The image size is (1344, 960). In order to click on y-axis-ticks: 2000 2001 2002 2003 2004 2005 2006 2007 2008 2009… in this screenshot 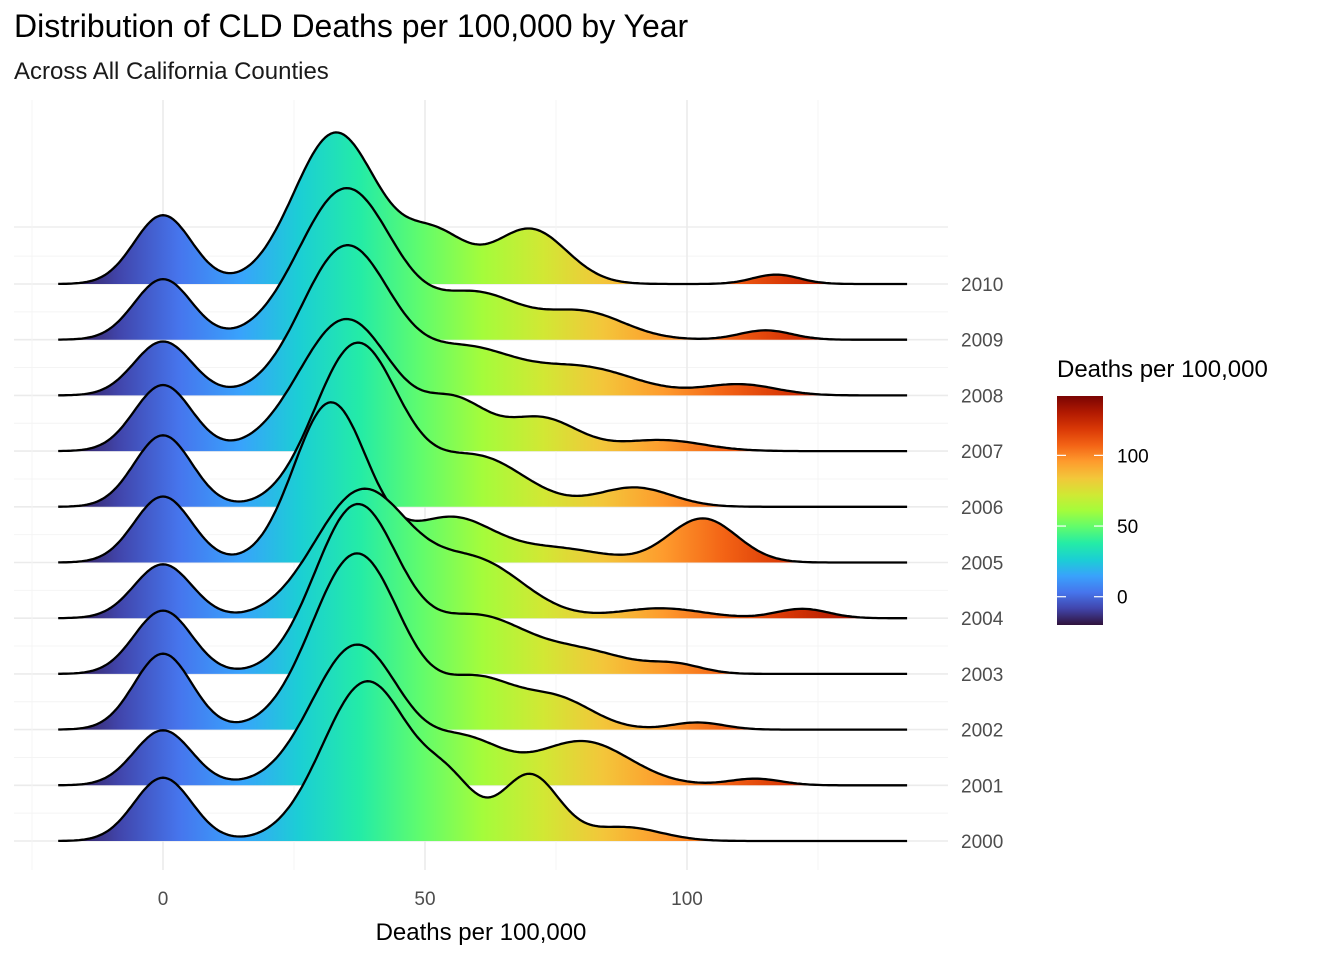, I will do `click(982, 564)`.